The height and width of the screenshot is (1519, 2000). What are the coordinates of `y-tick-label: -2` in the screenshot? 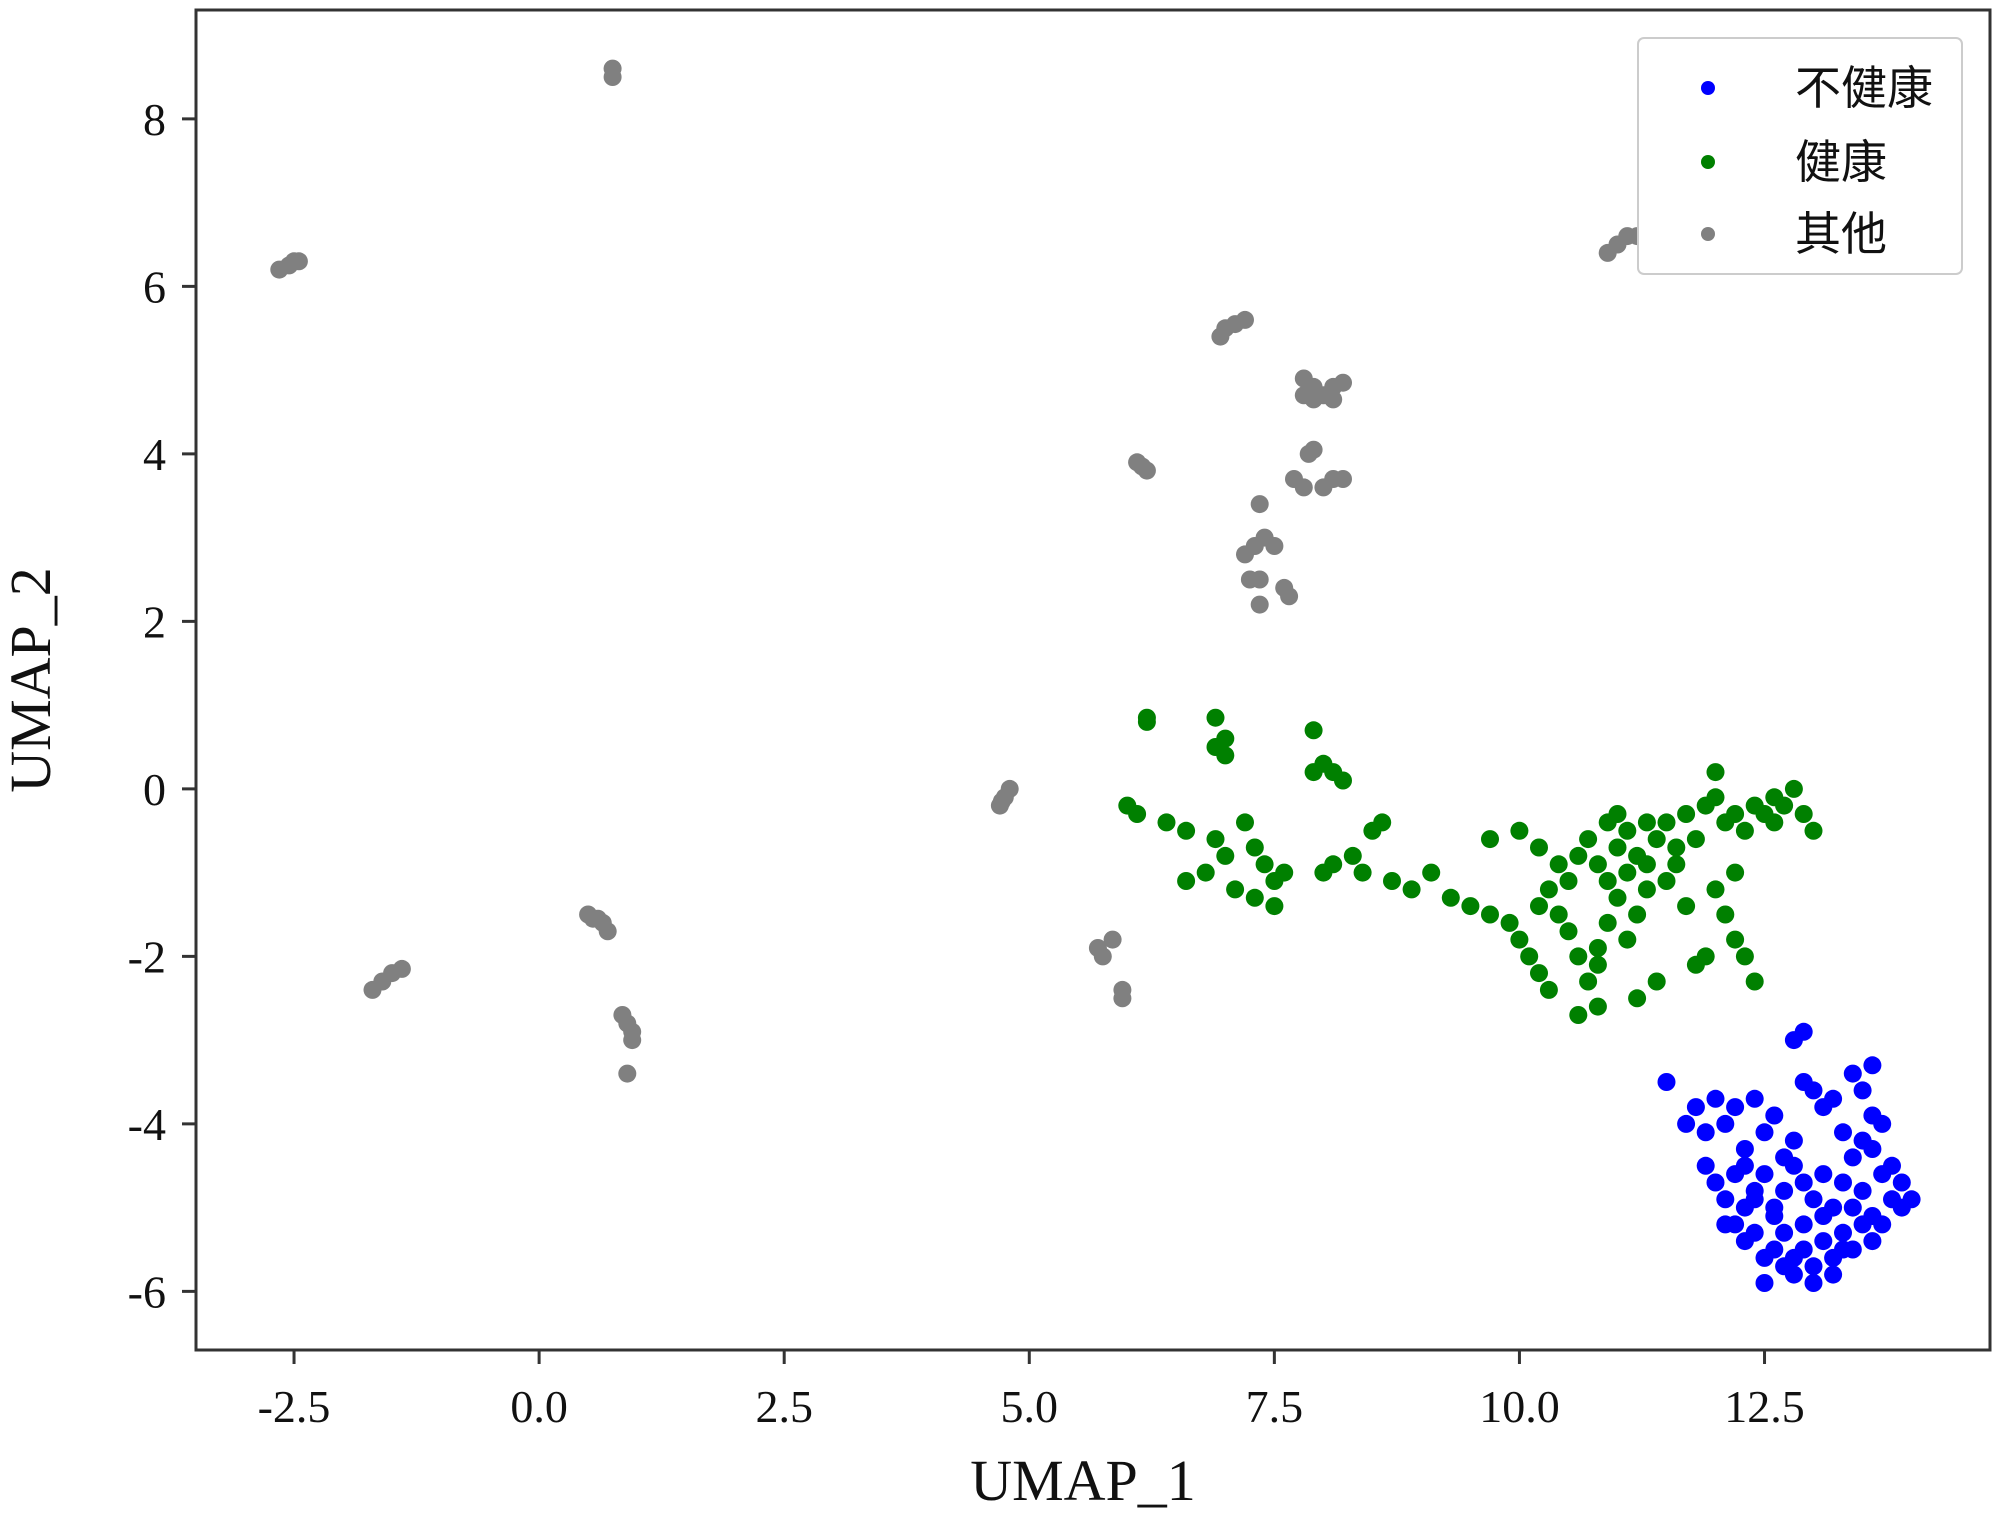 It's located at (147, 956).